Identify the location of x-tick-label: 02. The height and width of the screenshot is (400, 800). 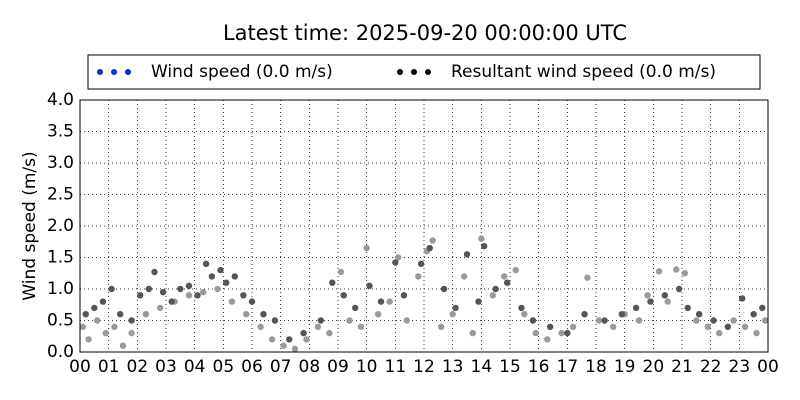
(138, 367).